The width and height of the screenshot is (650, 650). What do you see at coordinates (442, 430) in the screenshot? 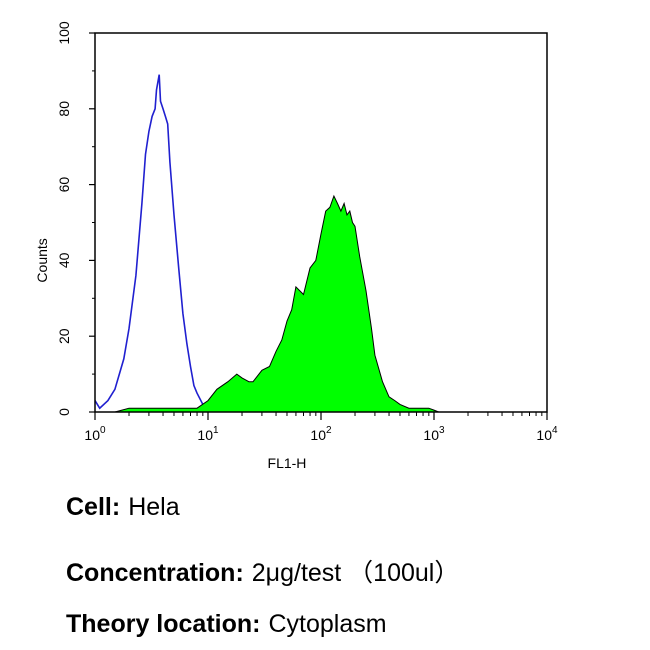
I see `x-tick-exponent: 3` at bounding box center [442, 430].